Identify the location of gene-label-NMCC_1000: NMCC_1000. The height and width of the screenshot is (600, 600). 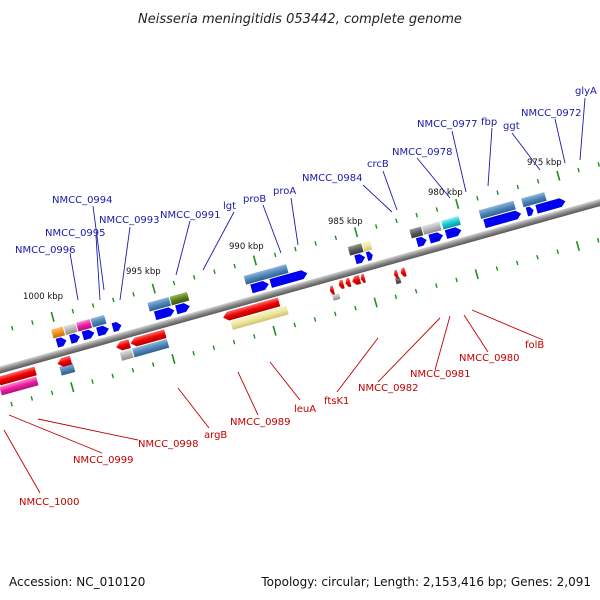
(49, 502).